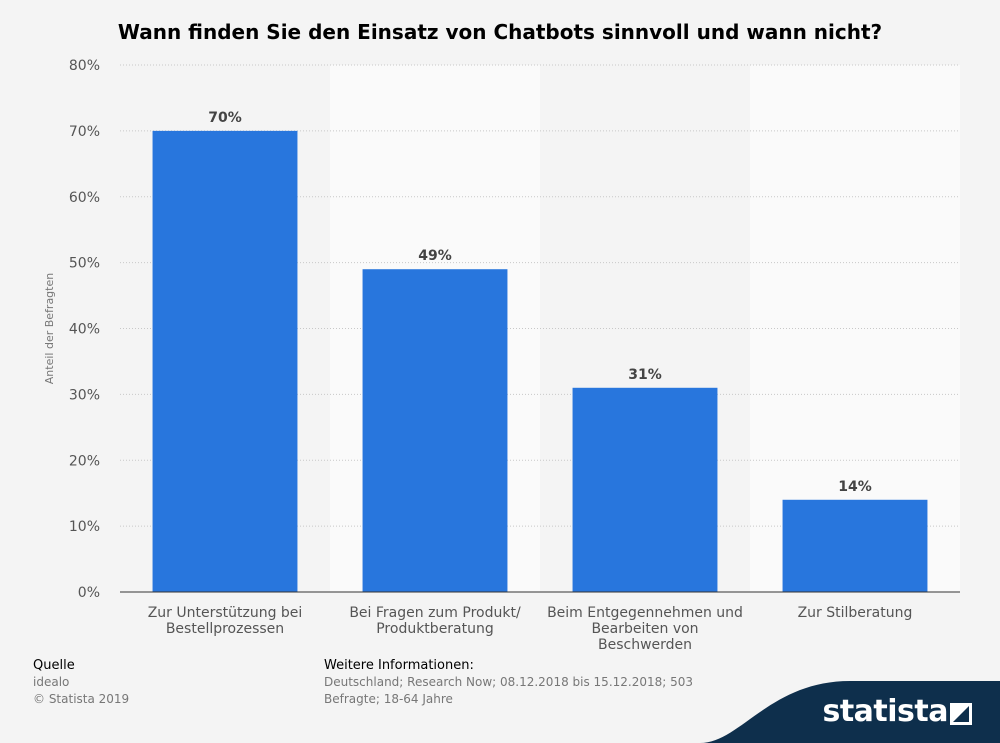 Image resolution: width=1000 pixels, height=743 pixels. What do you see at coordinates (855, 613) in the screenshot?
I see `x-tick-label: Zur Stilberatung` at bounding box center [855, 613].